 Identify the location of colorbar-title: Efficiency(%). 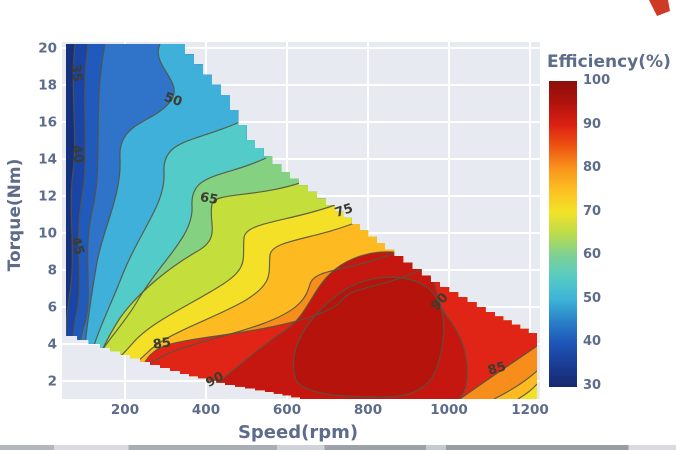
(609, 62).